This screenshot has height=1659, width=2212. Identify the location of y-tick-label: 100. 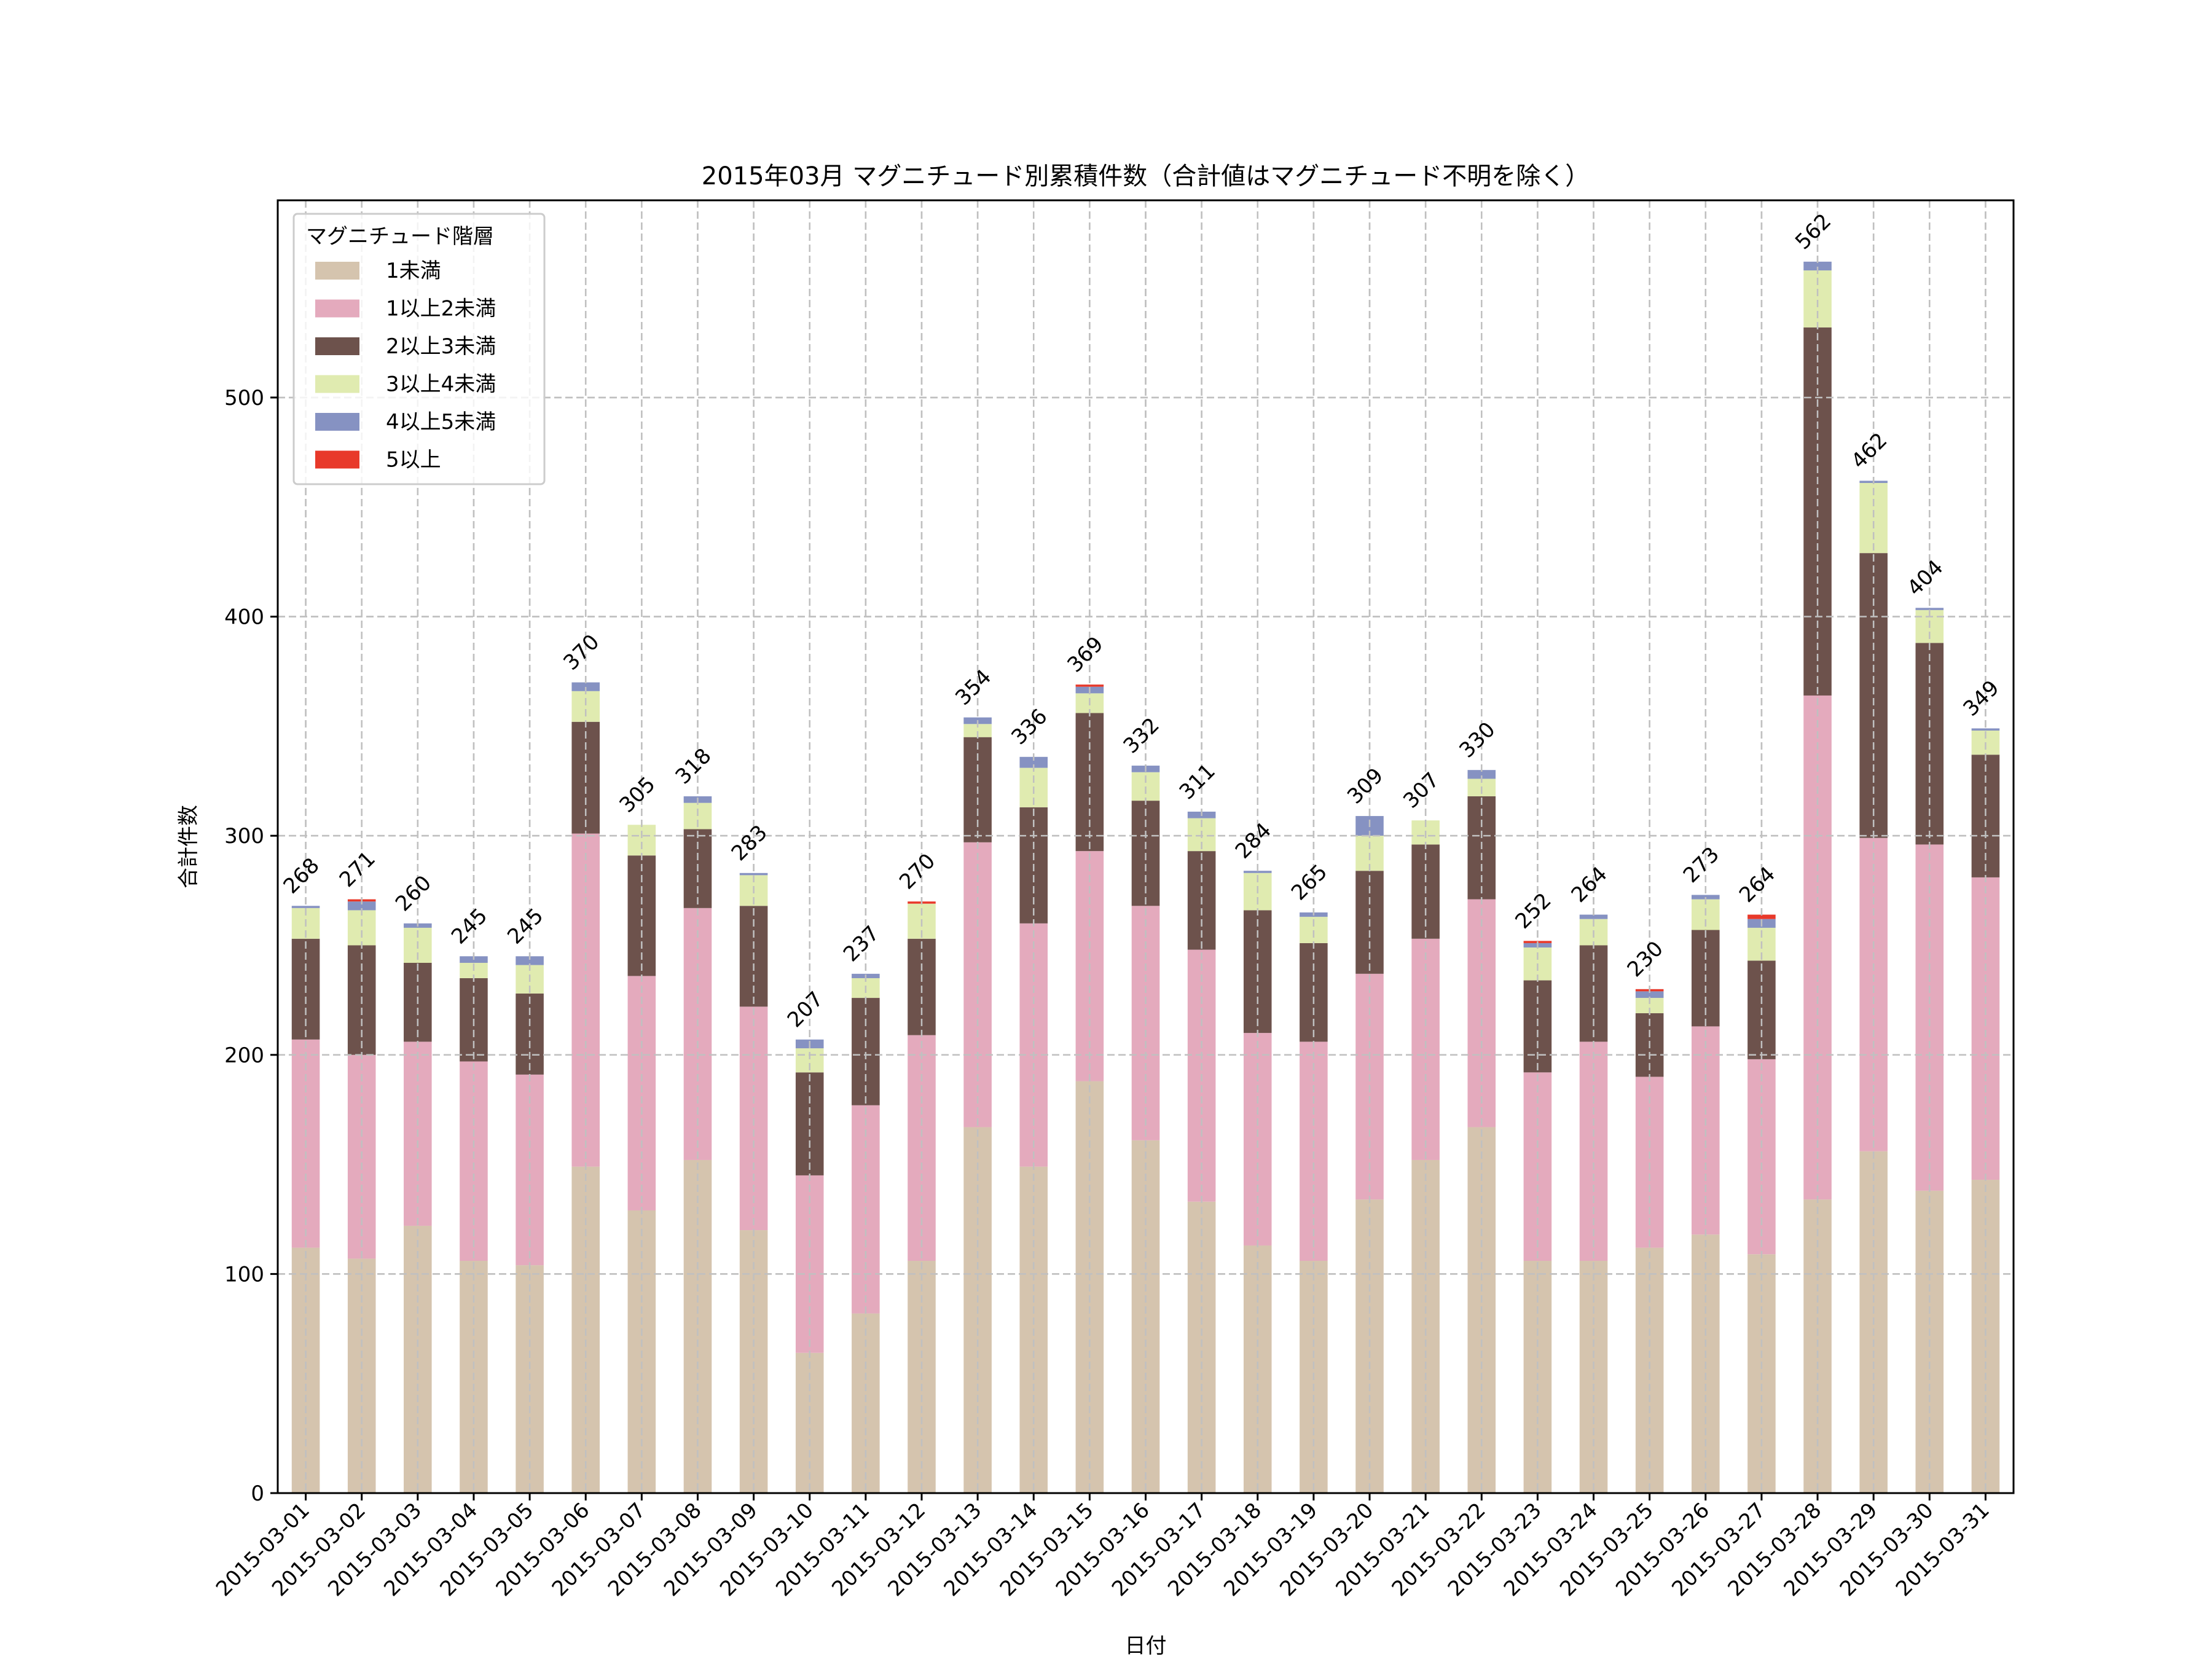
(244, 1274).